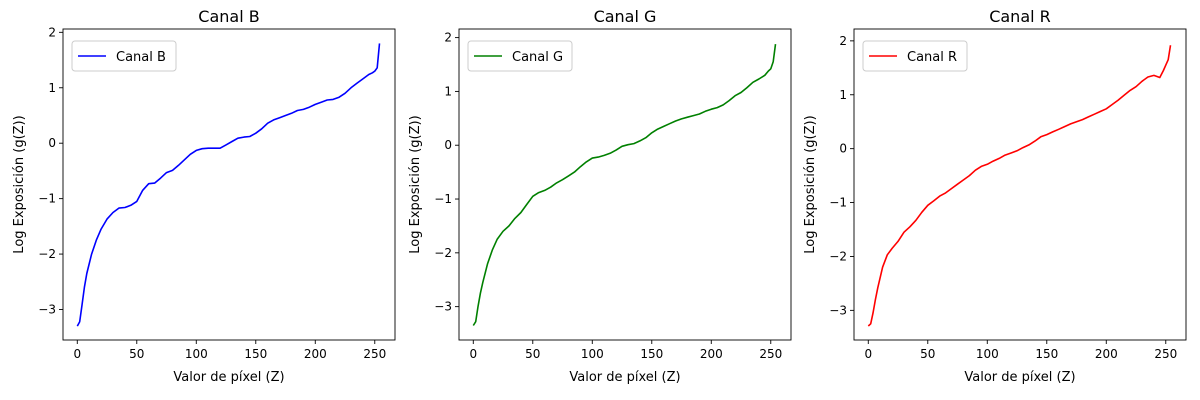 The image size is (1200, 400). Describe the element at coordinates (932, 57) in the screenshot. I see `legend-entry-label: Canal R` at that location.